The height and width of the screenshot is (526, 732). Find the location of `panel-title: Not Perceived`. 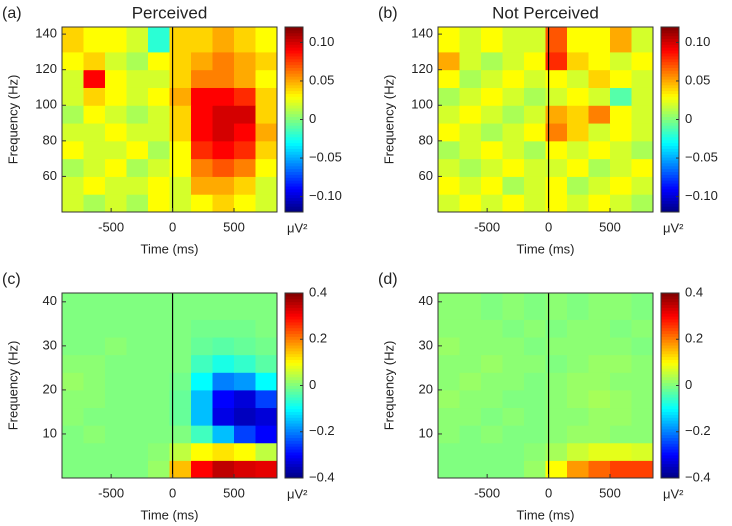

panel-title: Not Perceived is located at coordinates (545, 12).